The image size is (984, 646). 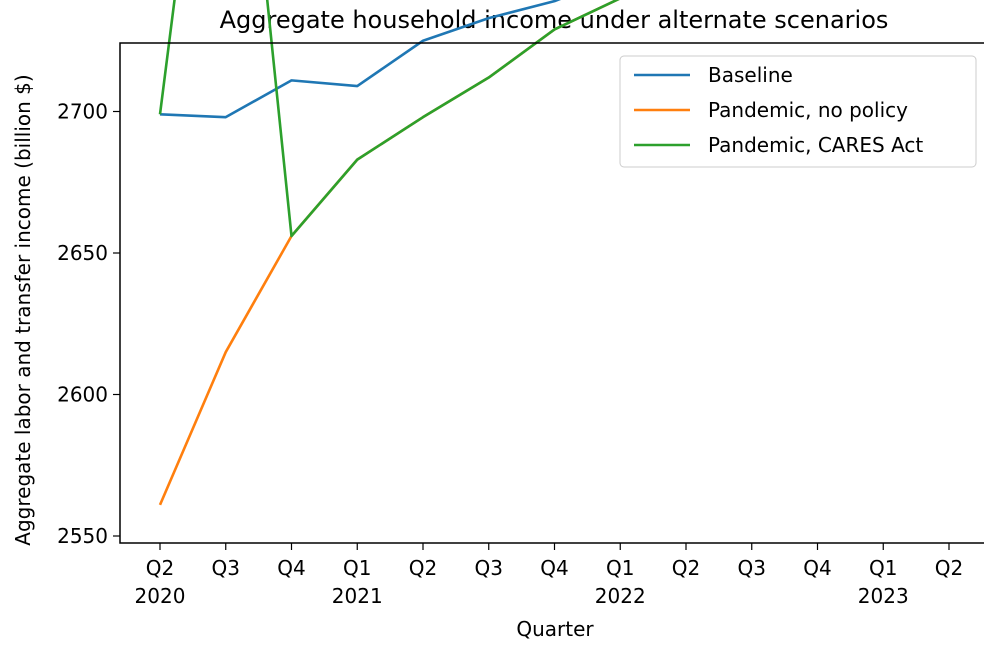 What do you see at coordinates (750, 75) in the screenshot?
I see `legend-entry-baseline: Baseline` at bounding box center [750, 75].